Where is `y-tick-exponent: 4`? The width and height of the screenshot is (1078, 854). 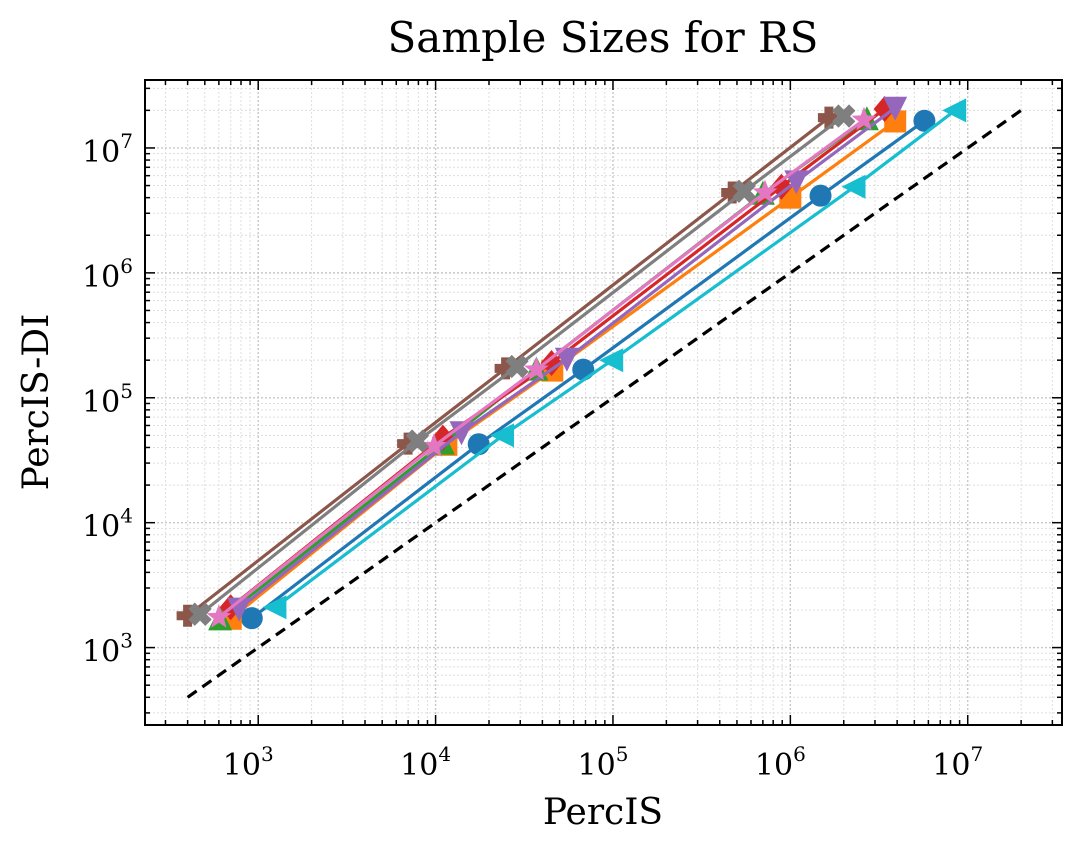
y-tick-exponent: 4 is located at coordinates (126, 516).